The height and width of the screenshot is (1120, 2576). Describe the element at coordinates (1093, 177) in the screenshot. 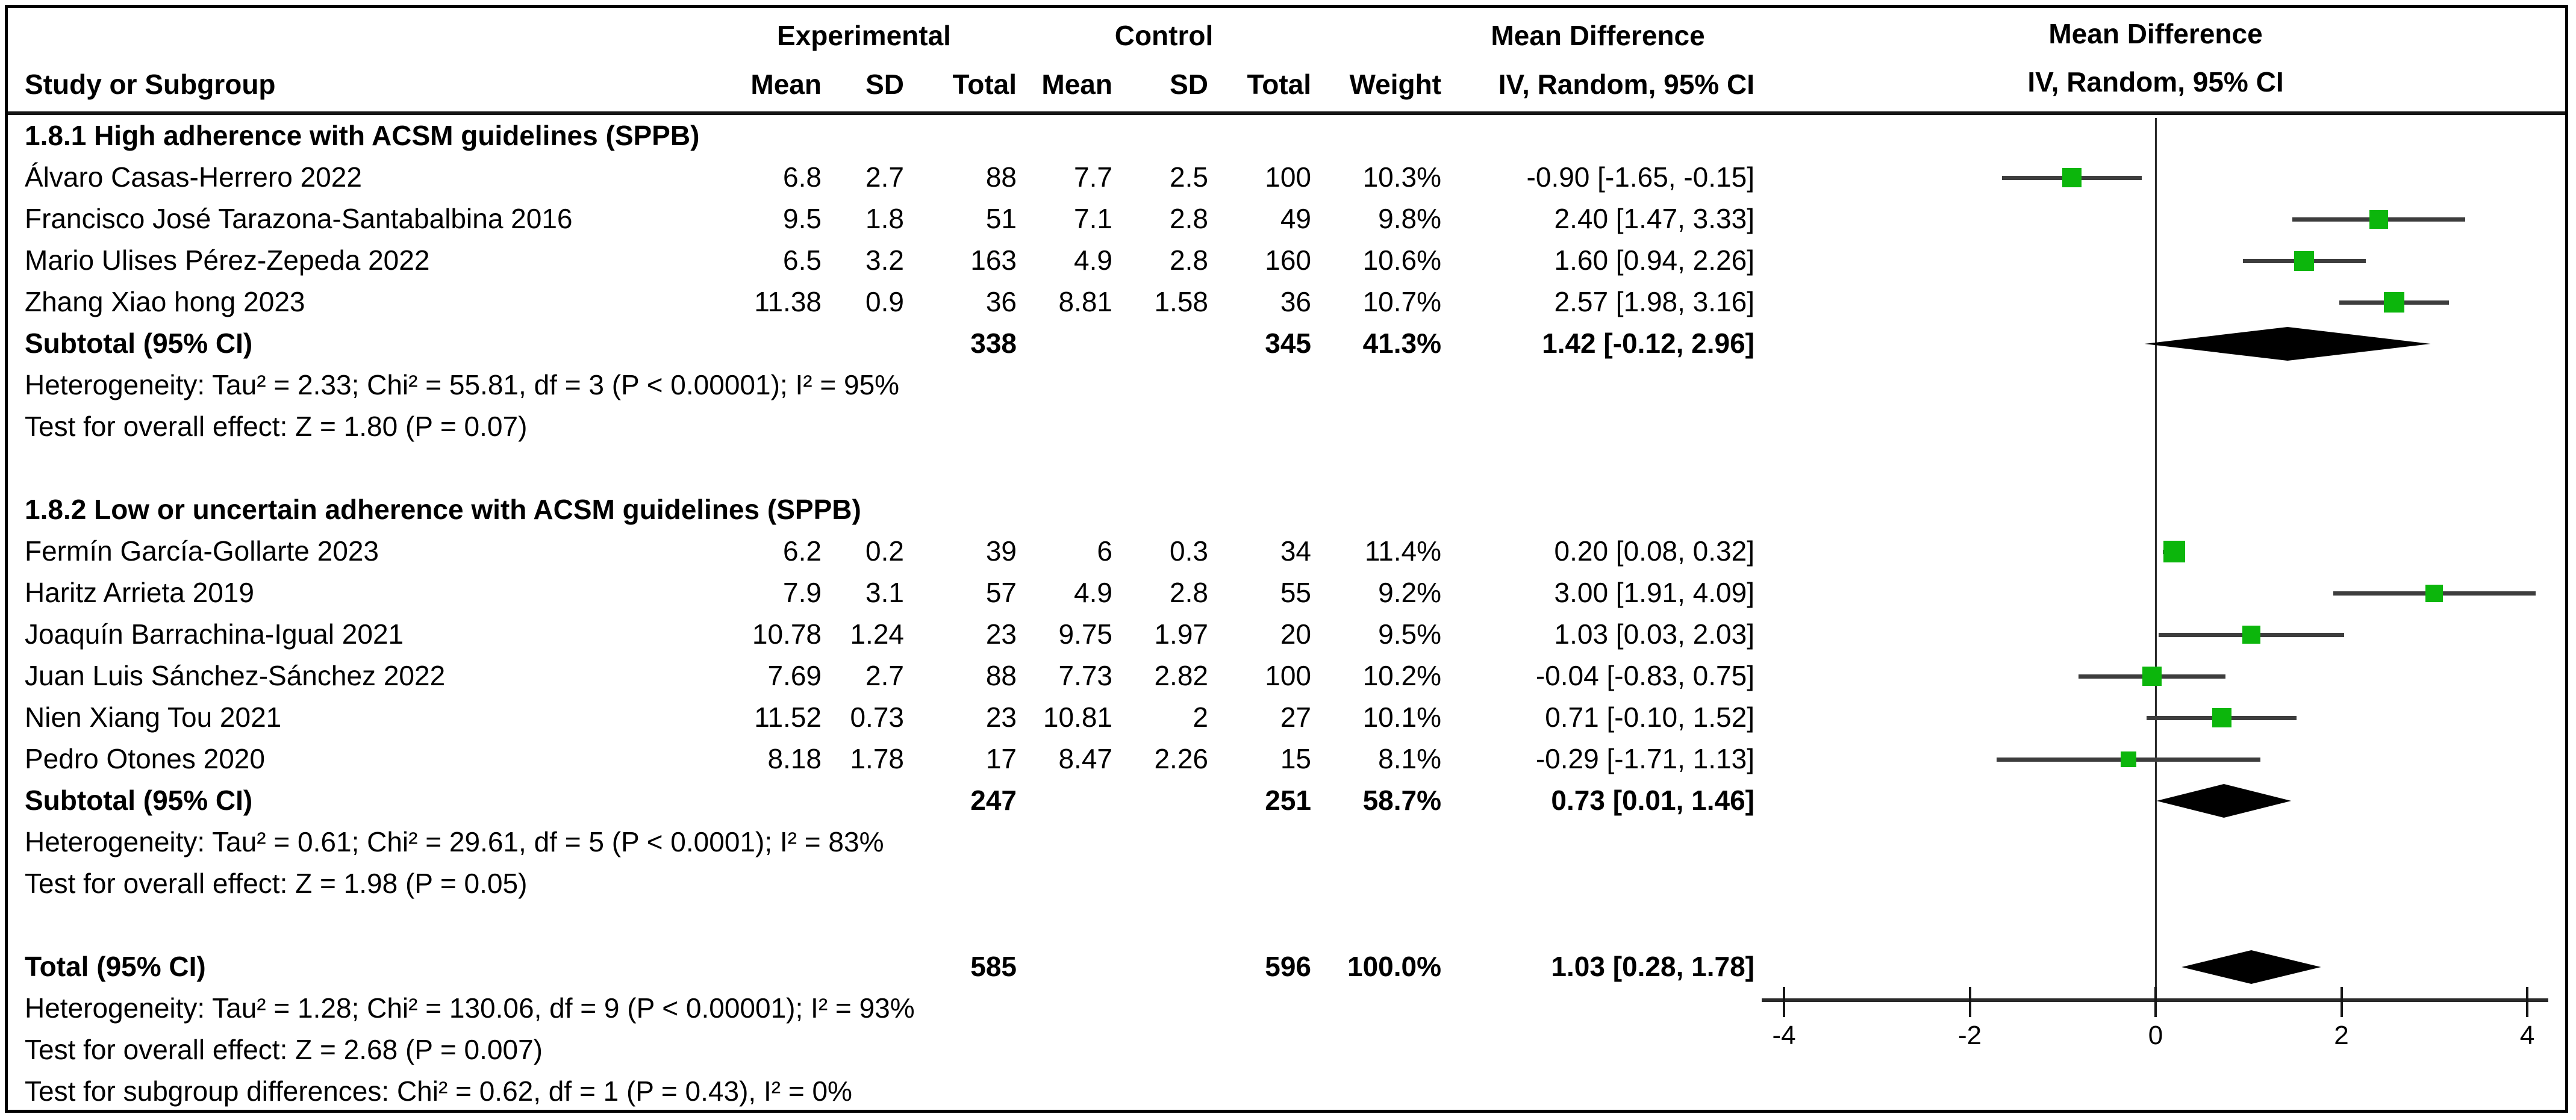

I see `mean-control: 7.7` at that location.